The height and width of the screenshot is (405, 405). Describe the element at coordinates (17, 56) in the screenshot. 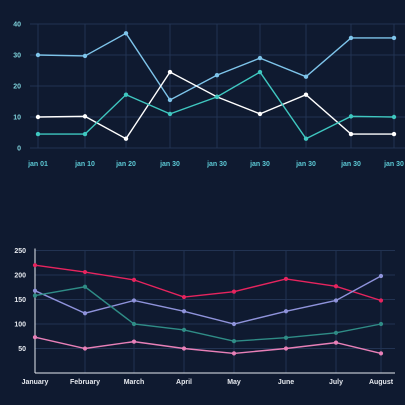

I see `chart1-y-tick-label: 30` at that location.